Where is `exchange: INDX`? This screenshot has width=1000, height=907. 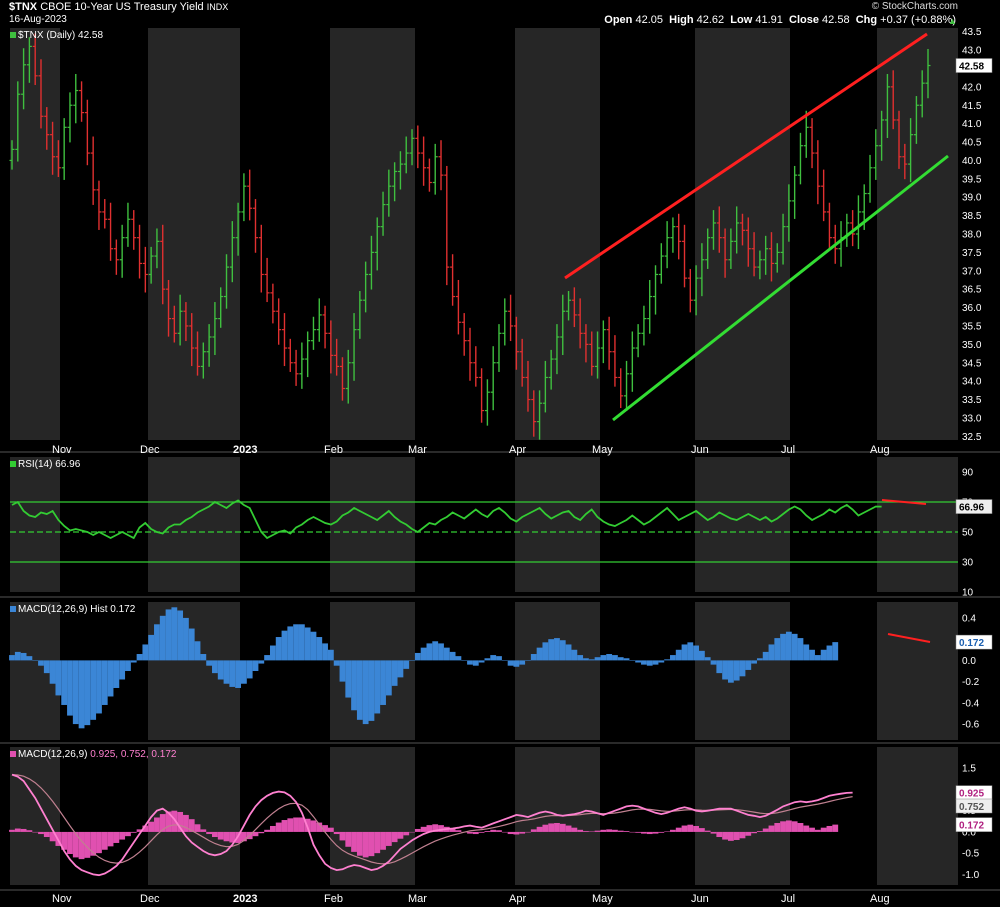 exchange: INDX is located at coordinates (217, 7).